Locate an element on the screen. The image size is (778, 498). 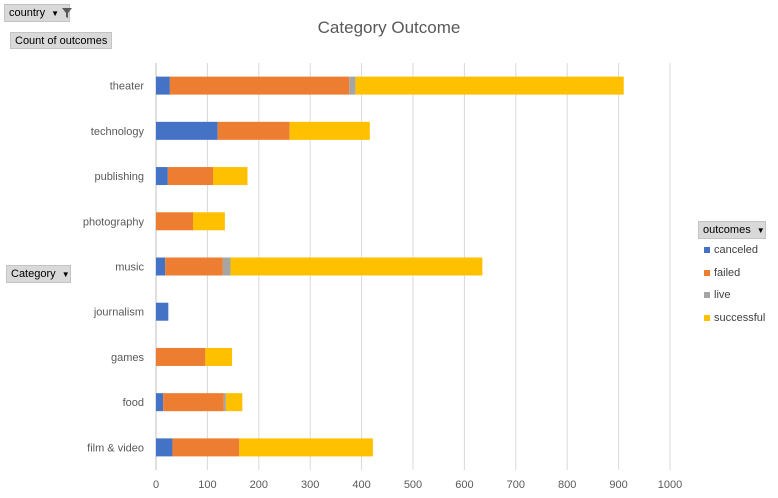
x-tick-label: 0 is located at coordinates (156, 485).